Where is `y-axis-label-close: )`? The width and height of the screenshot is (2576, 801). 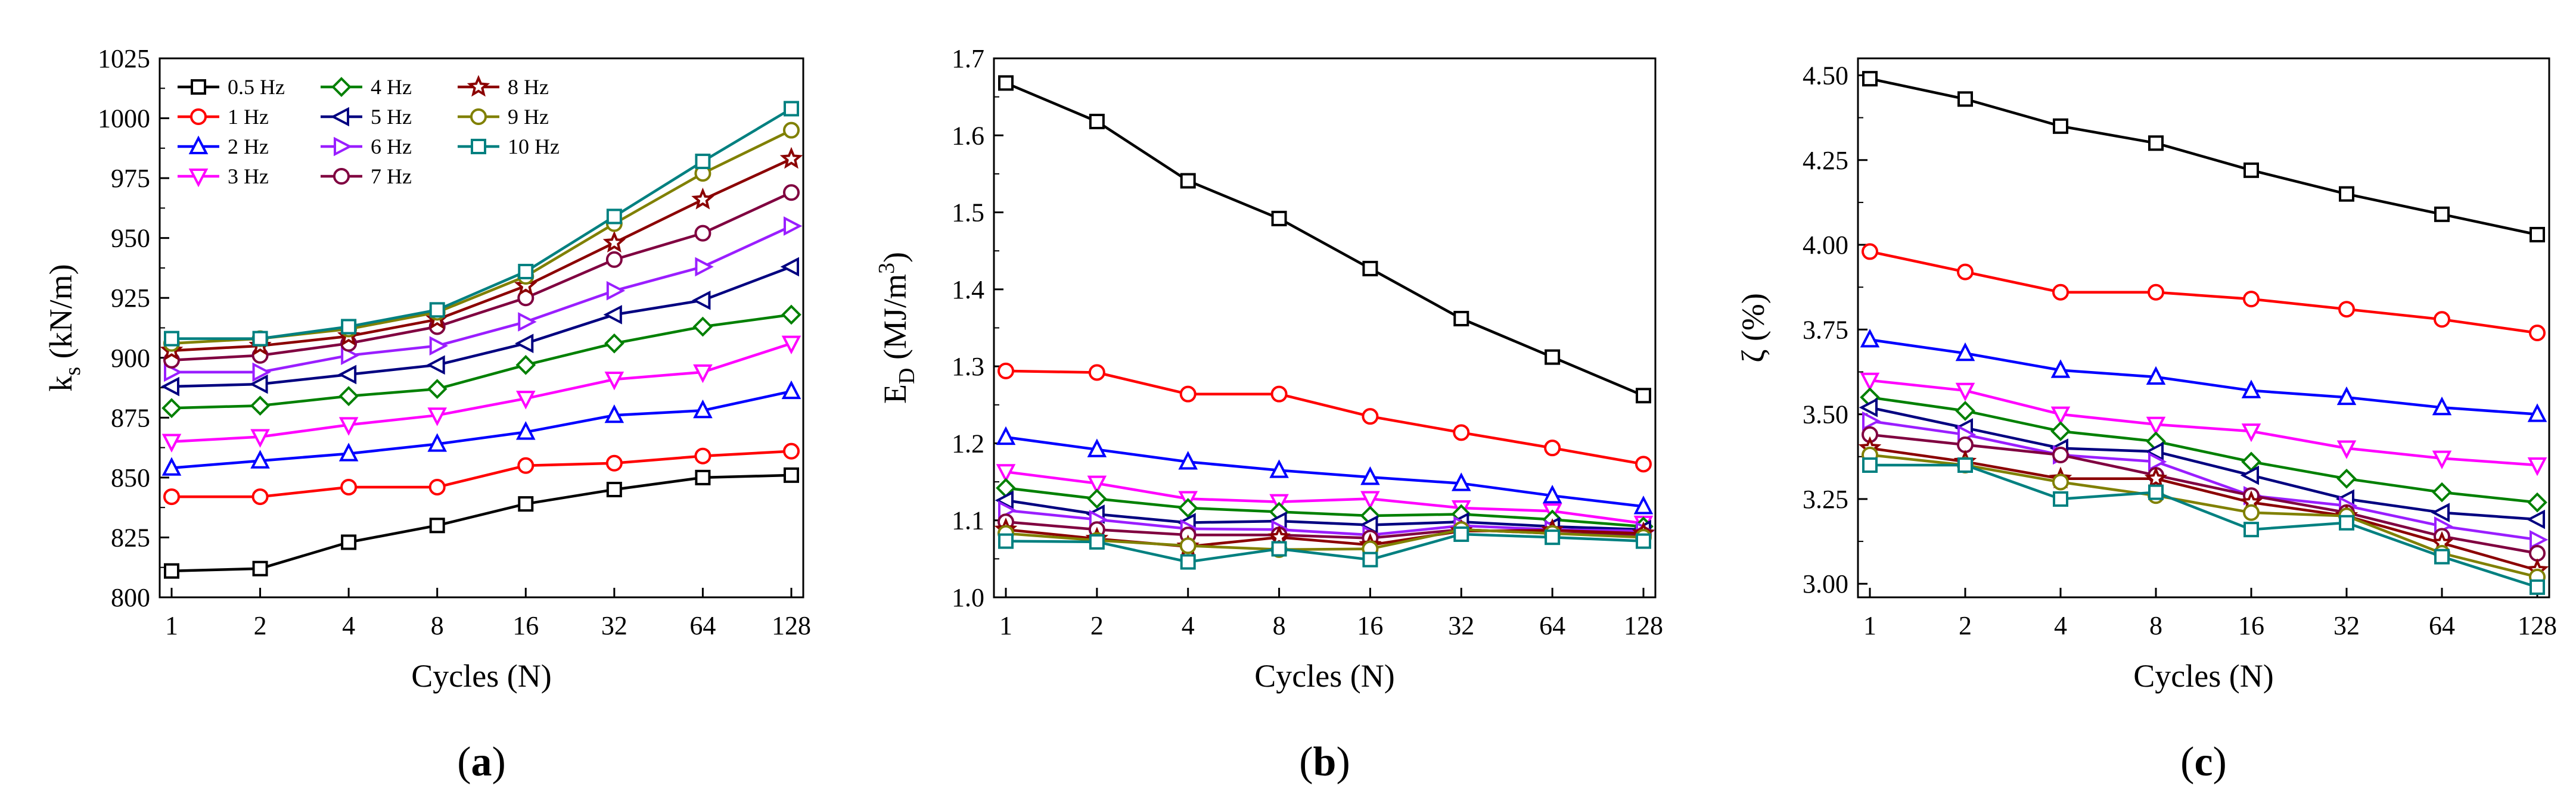
y-axis-label-close: ) is located at coordinates (895, 258).